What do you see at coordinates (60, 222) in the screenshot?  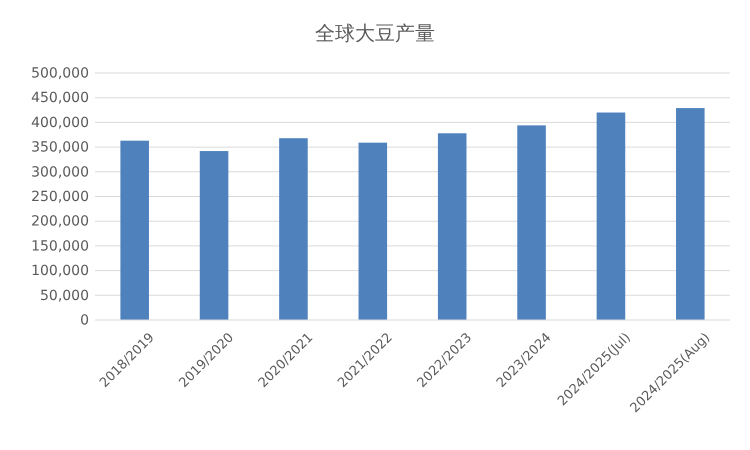 I see `y-tick-label: 200,000` at bounding box center [60, 222].